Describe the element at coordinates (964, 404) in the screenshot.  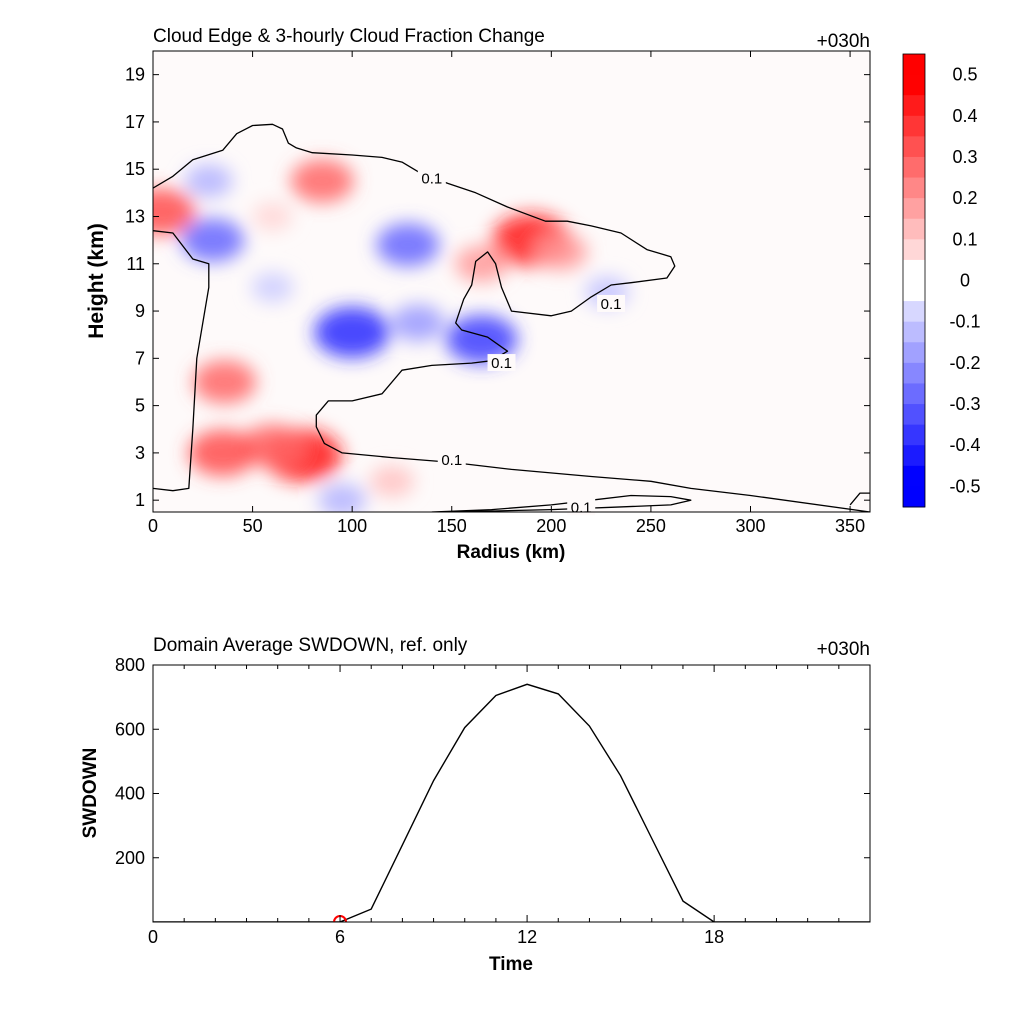
I see `colorbar-label: -0.3` at that location.